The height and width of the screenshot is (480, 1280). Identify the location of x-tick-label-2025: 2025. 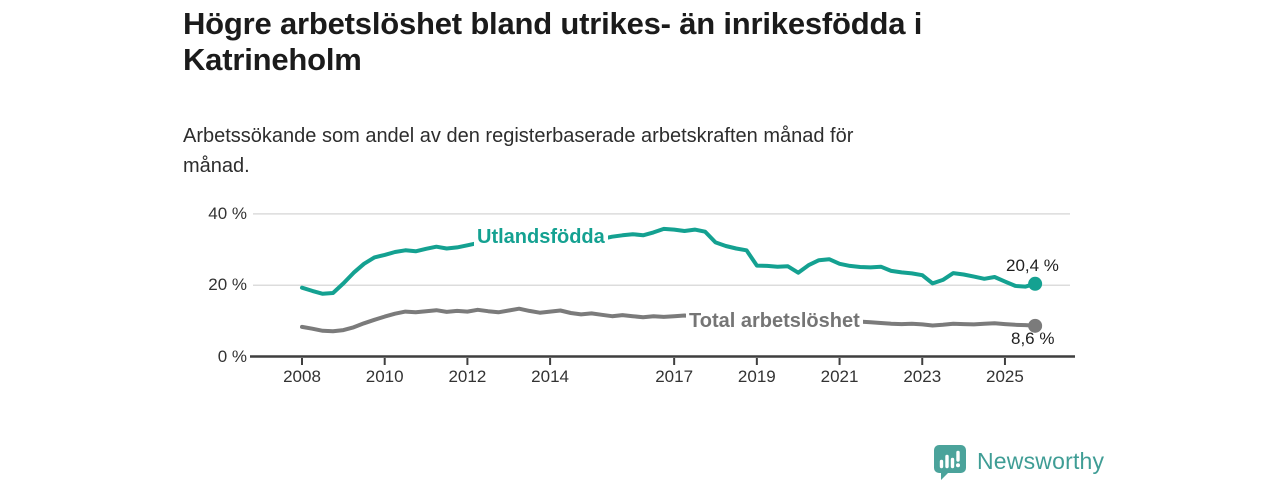
(1005, 376).